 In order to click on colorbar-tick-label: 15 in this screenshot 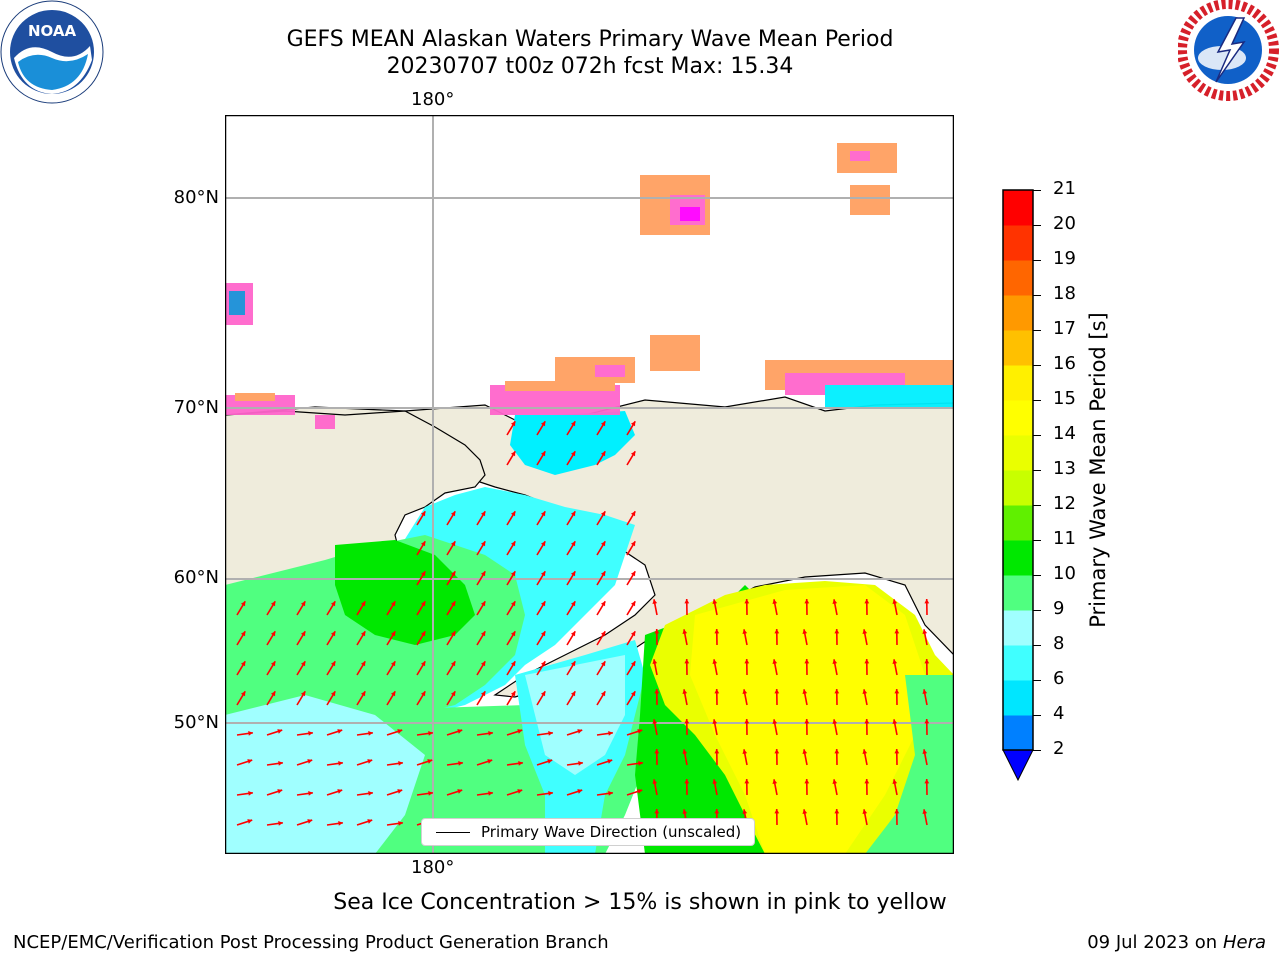, I will do `click(1064, 398)`.